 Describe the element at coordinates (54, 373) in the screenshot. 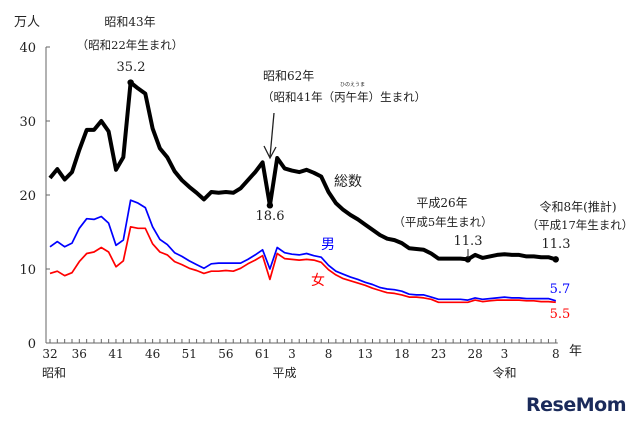

I see `era-label: 昭和` at that location.